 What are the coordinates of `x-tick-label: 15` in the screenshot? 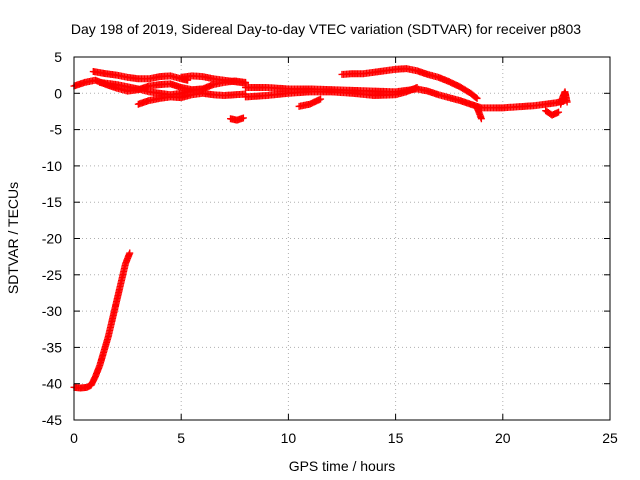 It's located at (396, 438).